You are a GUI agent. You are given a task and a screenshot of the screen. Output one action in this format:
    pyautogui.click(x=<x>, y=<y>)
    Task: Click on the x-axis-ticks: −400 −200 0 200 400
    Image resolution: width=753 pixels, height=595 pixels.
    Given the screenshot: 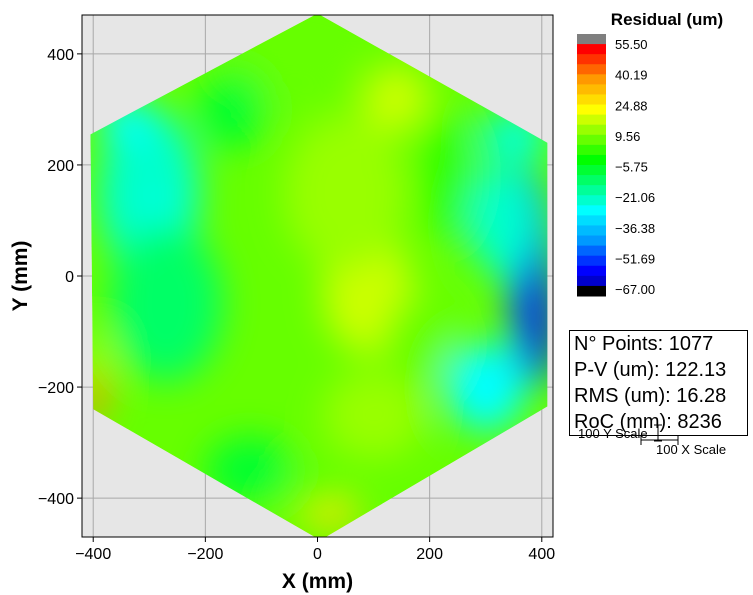 What is the action you would take?
    pyautogui.click(x=315, y=550)
    